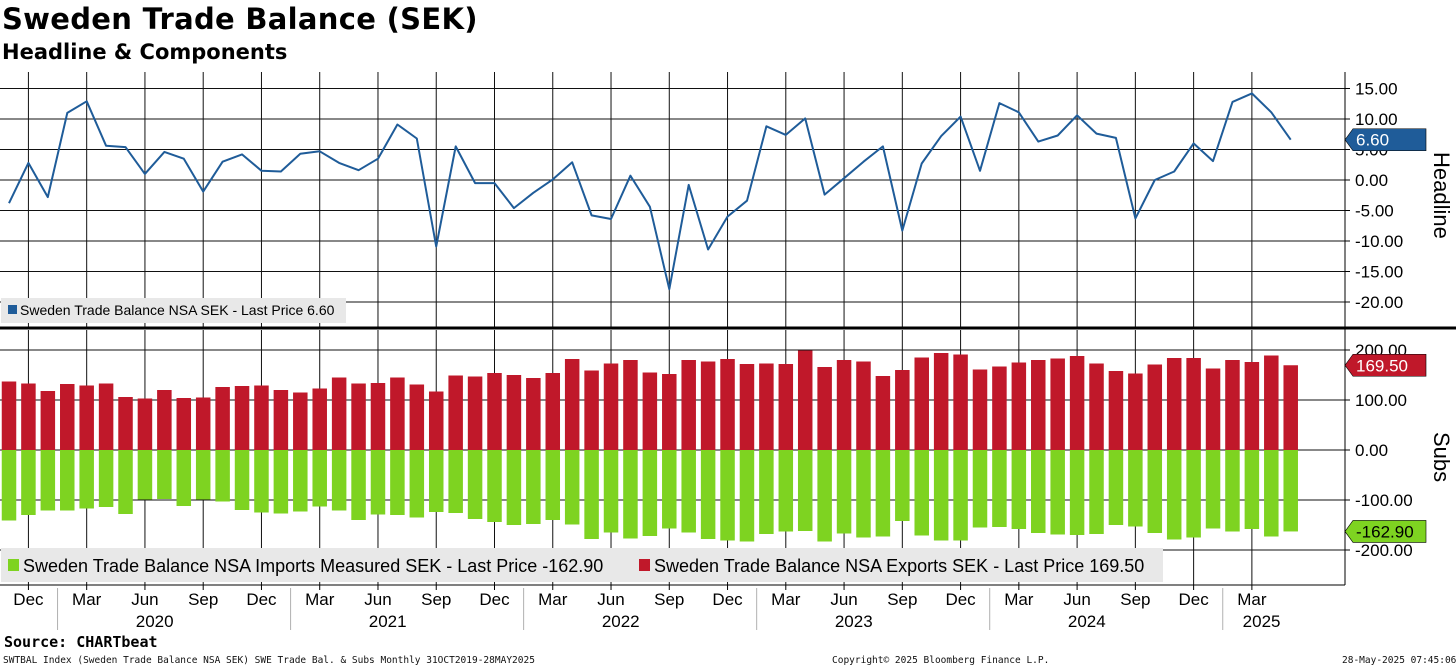  I want to click on legend-box-headline, so click(173, 310).